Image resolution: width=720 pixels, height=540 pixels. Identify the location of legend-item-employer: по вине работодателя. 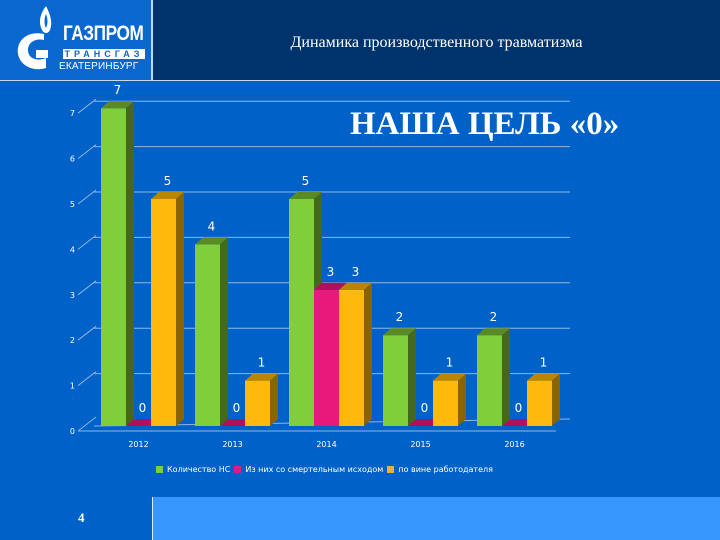
(440, 469).